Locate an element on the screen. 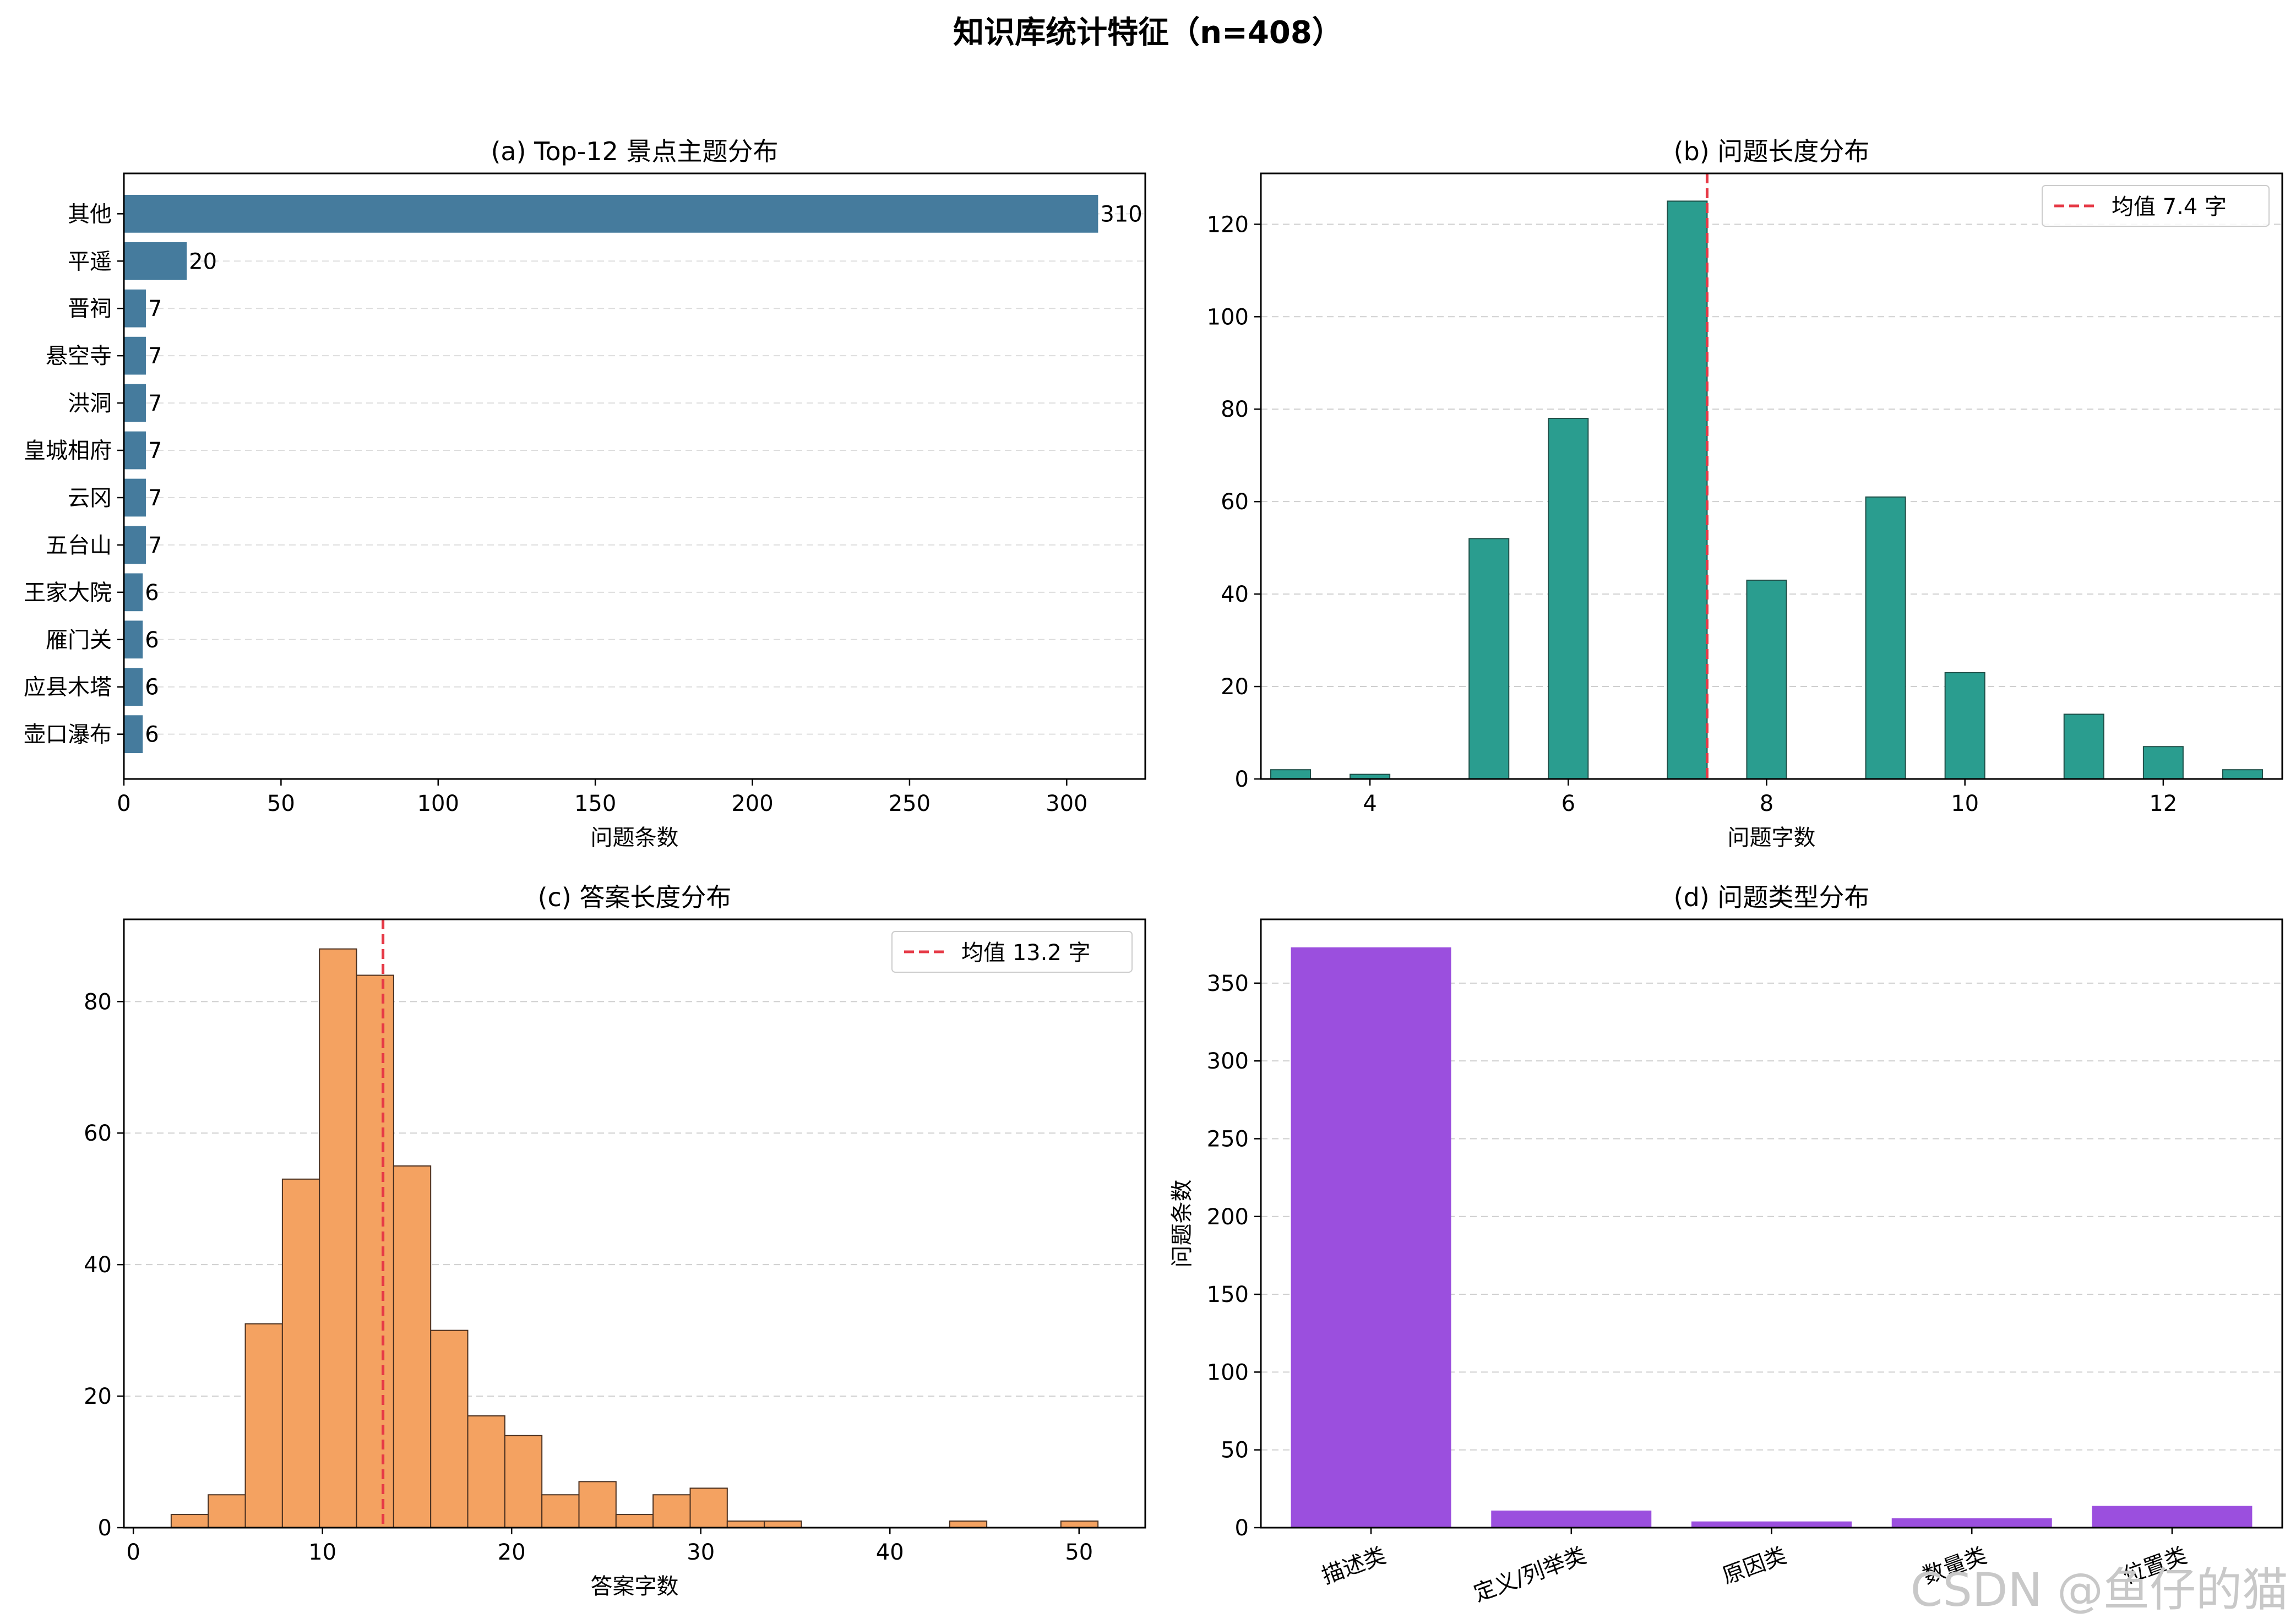  panel-d-ytick-label: 350 is located at coordinates (1228, 983).